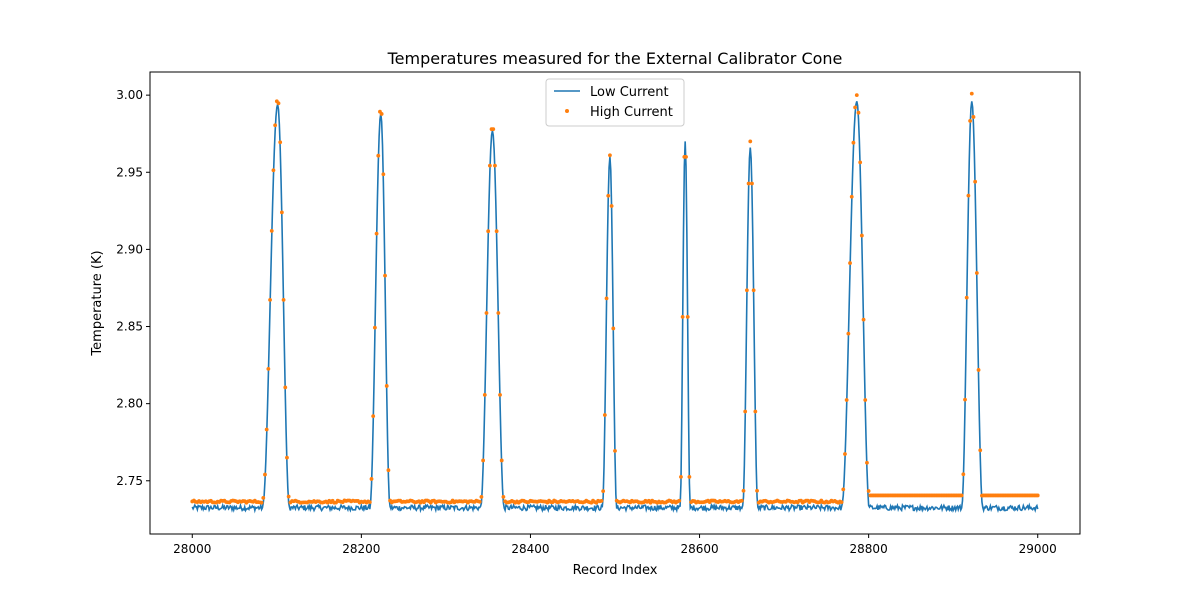 This screenshot has width=1200, height=600. I want to click on x-tick-label: 29000, so click(1038, 549).